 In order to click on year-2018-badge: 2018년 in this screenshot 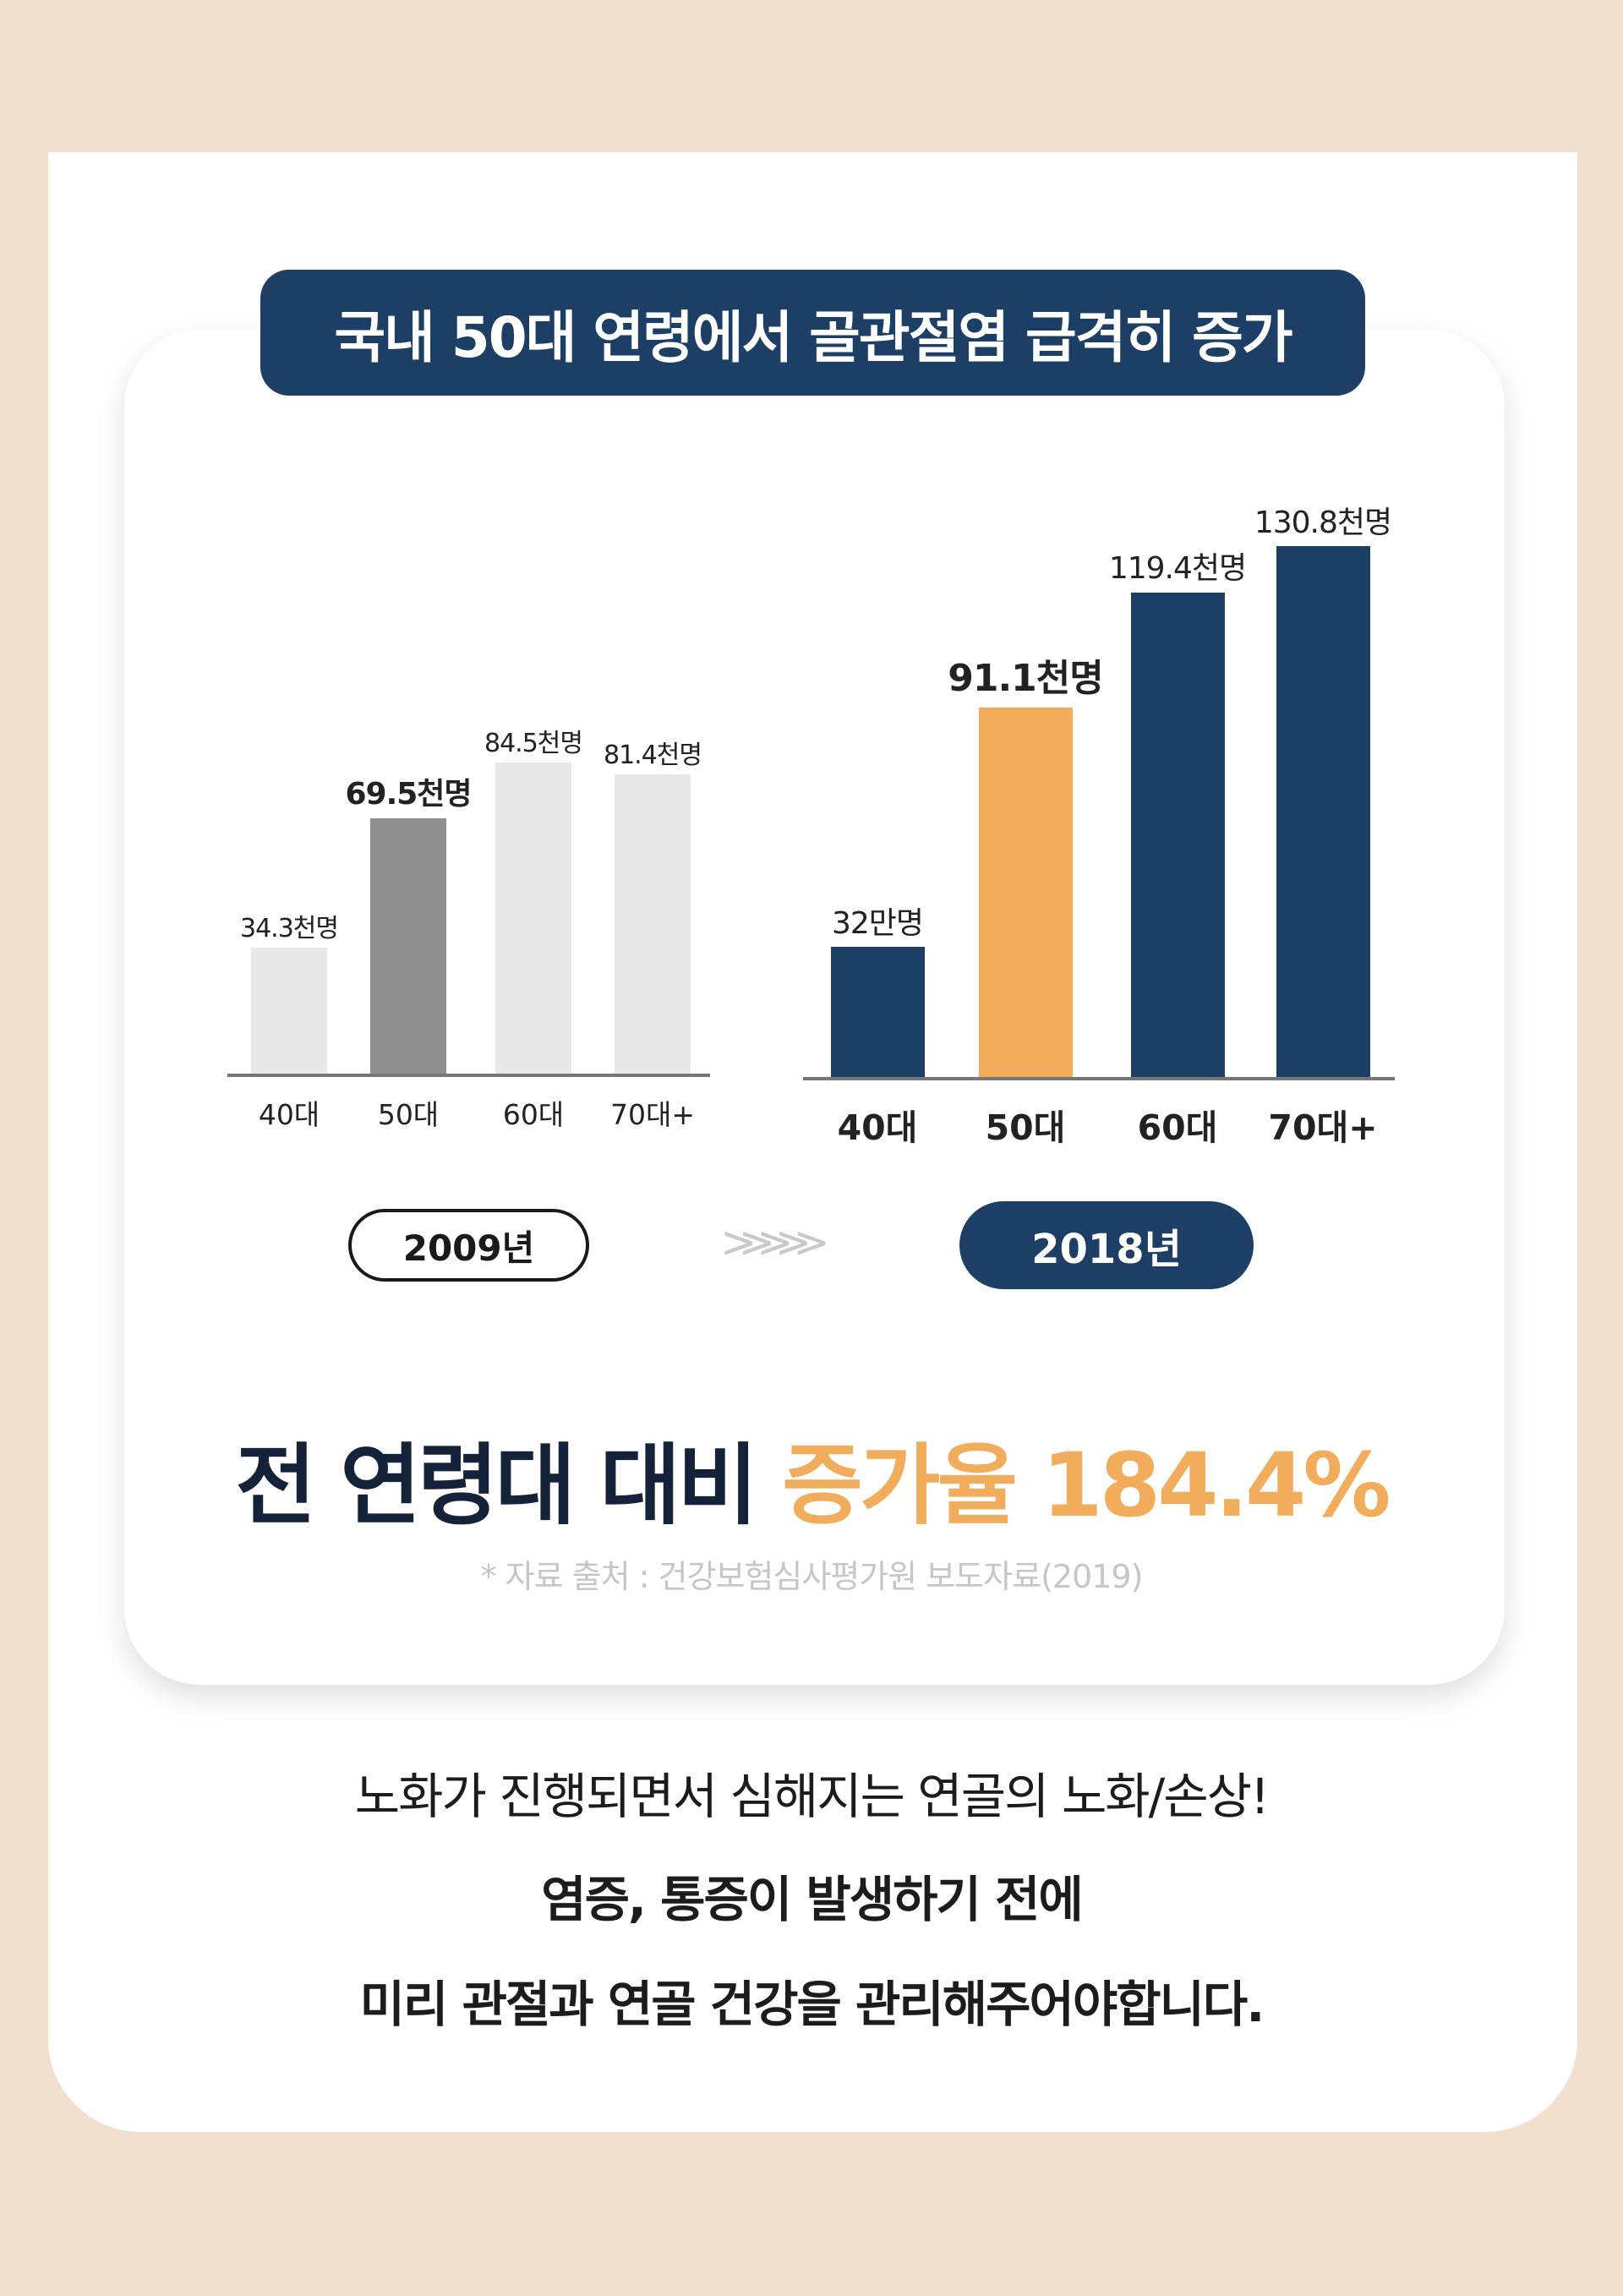, I will do `click(1107, 1245)`.